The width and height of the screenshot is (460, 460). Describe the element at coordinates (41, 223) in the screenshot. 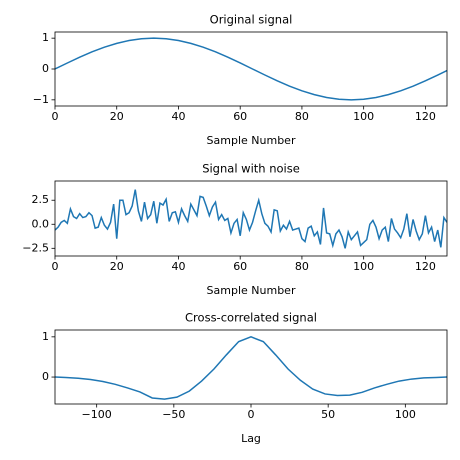

I see `y-tick-label: 0.0` at that location.